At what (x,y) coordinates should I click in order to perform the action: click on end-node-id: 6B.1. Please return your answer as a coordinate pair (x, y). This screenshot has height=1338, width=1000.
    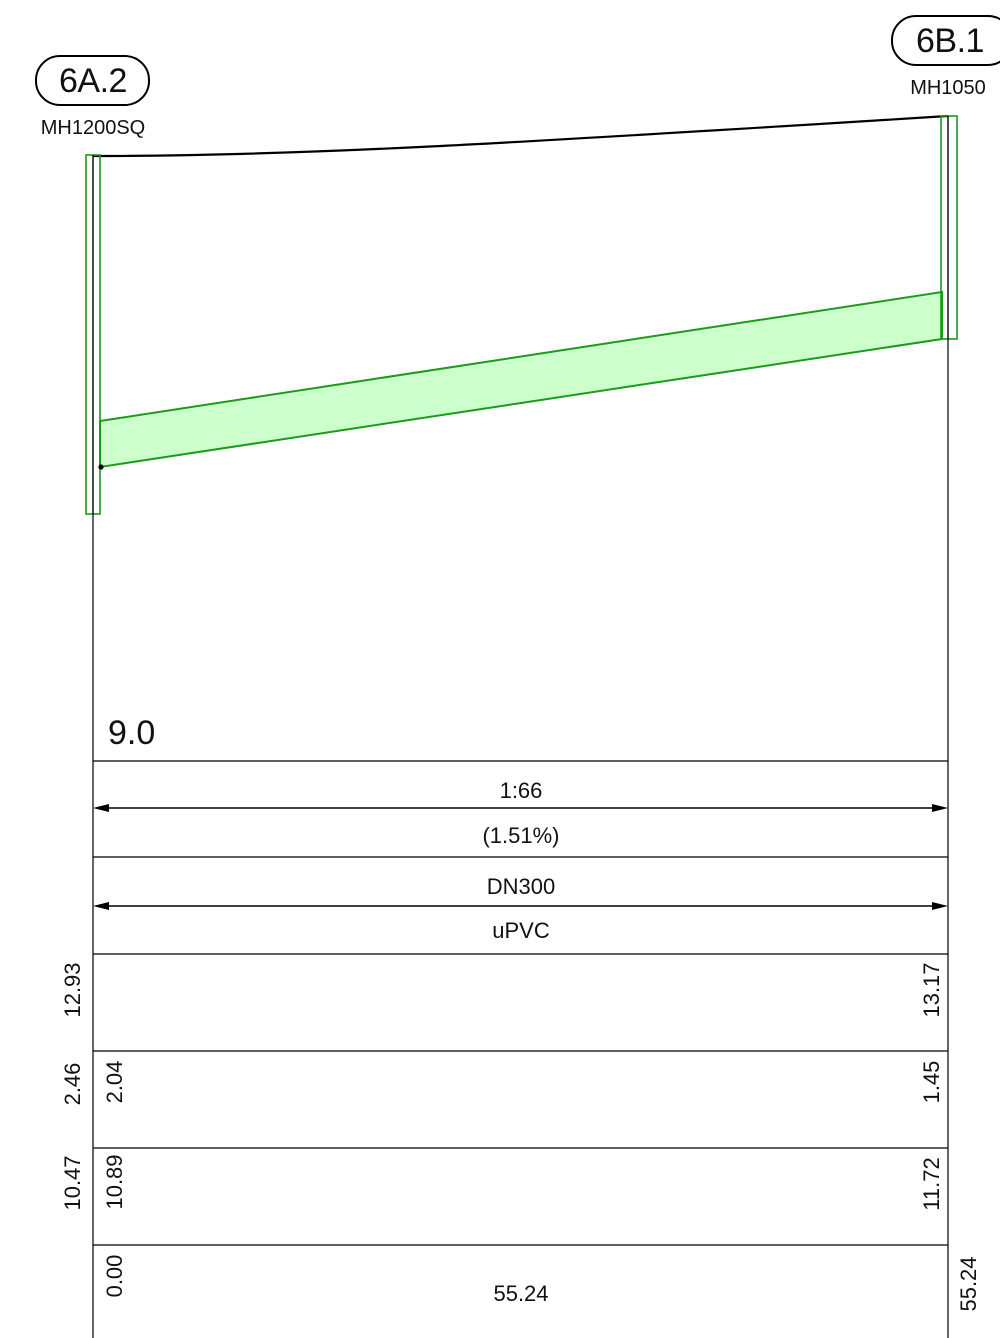
    Looking at the image, I should click on (950, 41).